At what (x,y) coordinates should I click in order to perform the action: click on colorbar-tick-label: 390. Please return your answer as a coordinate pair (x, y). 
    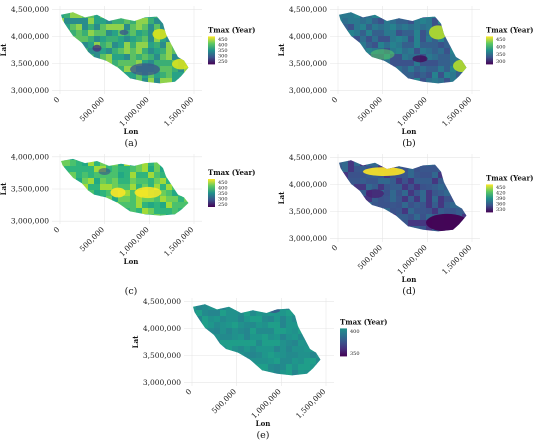
    Looking at the image, I should click on (501, 199).